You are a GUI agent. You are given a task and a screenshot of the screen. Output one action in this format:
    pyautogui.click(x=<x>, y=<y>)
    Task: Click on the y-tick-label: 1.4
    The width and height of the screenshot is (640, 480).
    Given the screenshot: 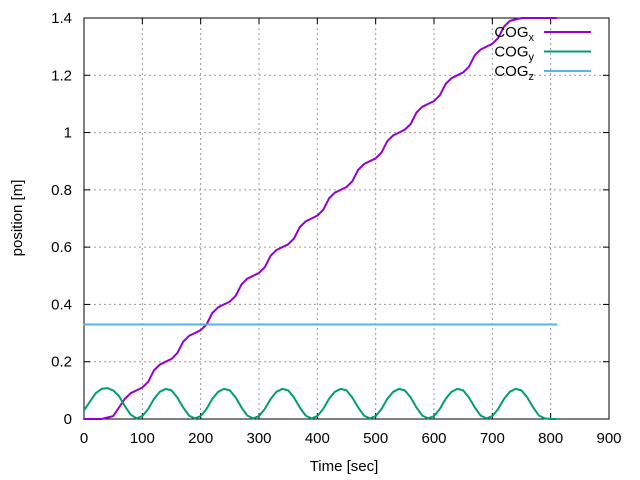 What is the action you would take?
    pyautogui.click(x=61, y=18)
    